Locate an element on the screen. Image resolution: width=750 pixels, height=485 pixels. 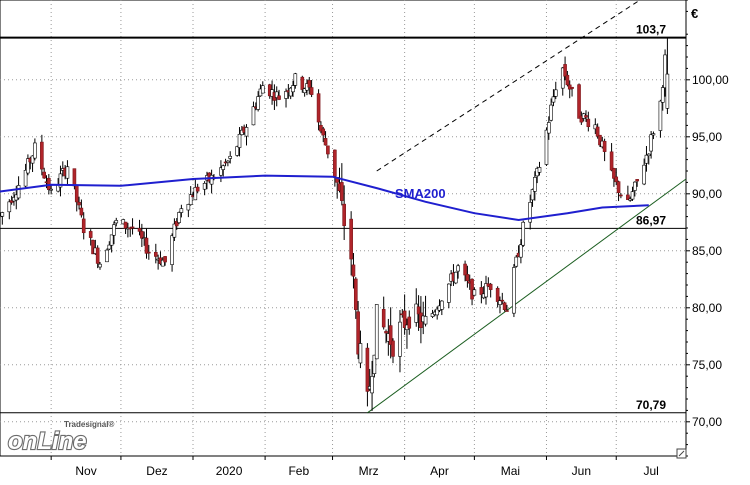
y-tick-label: 70,00 is located at coordinates (707, 422).